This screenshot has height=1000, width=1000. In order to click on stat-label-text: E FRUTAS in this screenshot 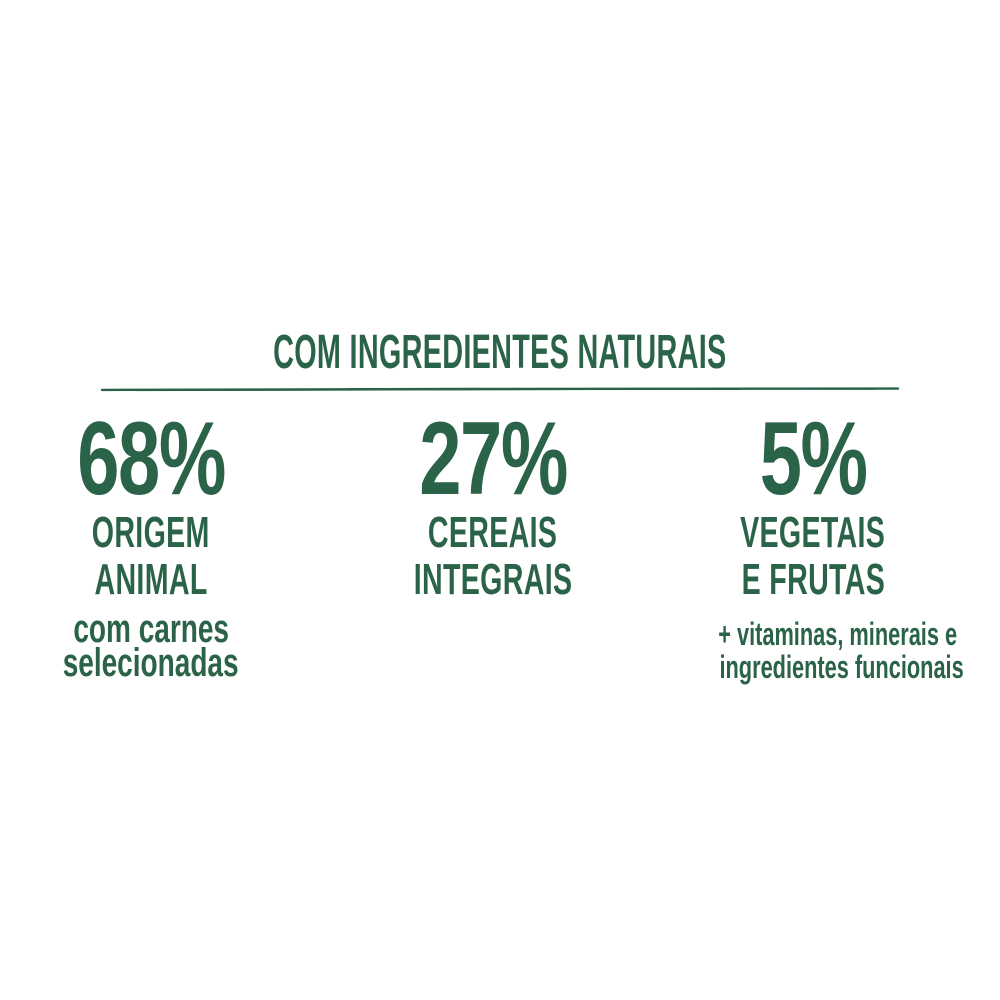, I will do `click(813, 579)`.